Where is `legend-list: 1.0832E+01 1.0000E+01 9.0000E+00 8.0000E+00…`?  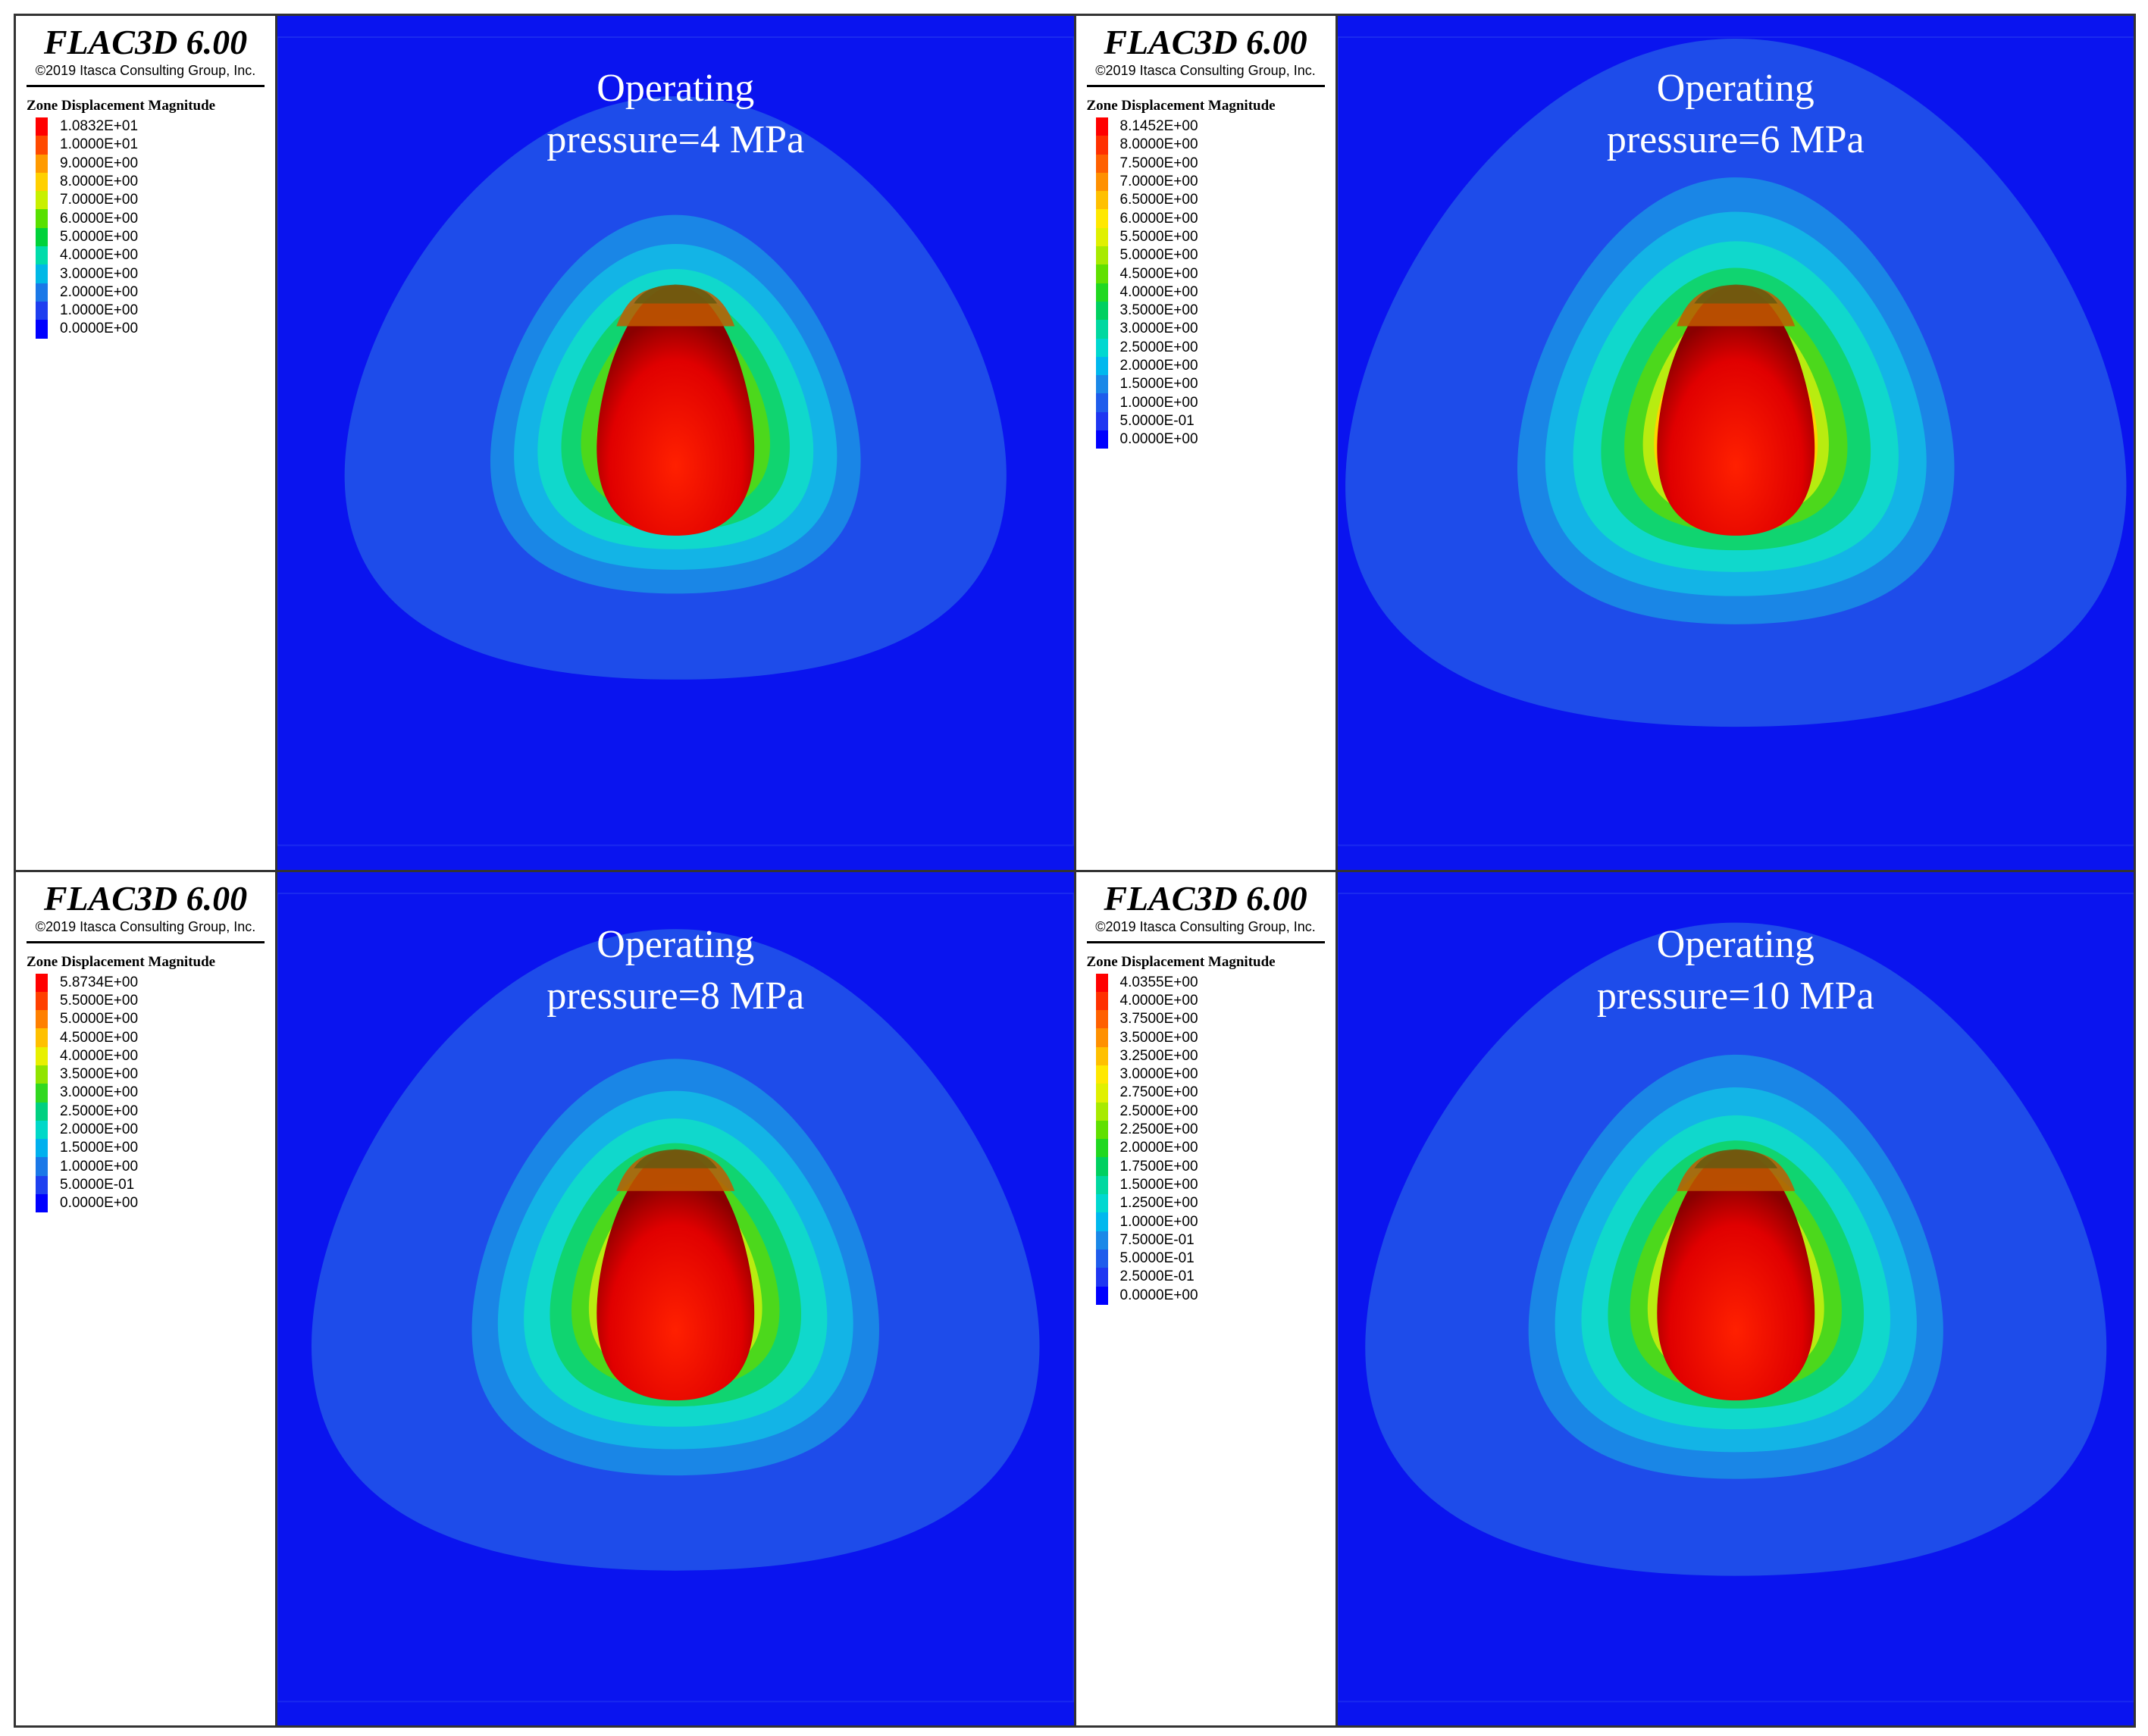
legend-list: 1.0832E+01 1.0000E+01 9.0000E+00 8.0000E+00… is located at coordinates (150, 228).